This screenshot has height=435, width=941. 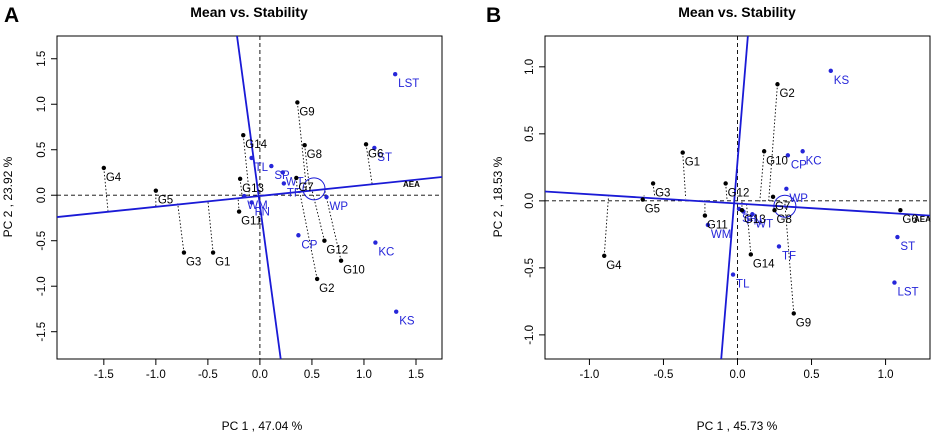 I want to click on y-tick-label: 1.0, so click(x=530, y=67).